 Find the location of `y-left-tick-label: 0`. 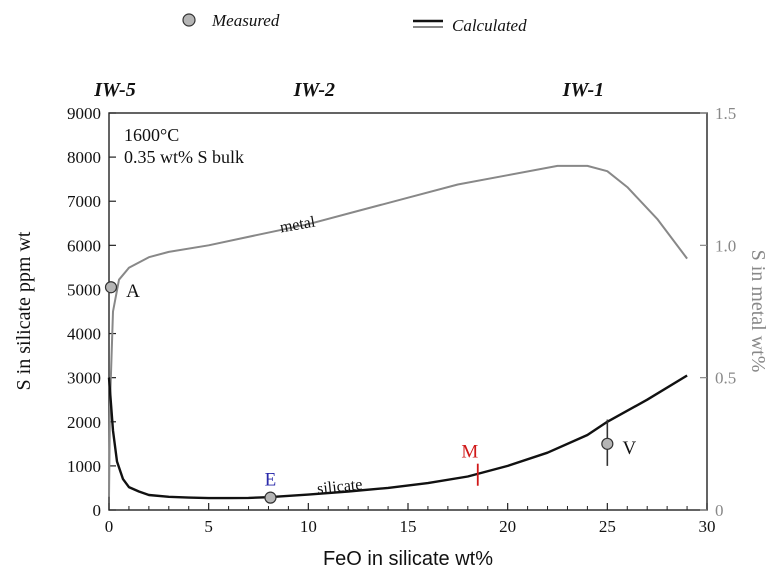

y-left-tick-label: 0 is located at coordinates (97, 510).